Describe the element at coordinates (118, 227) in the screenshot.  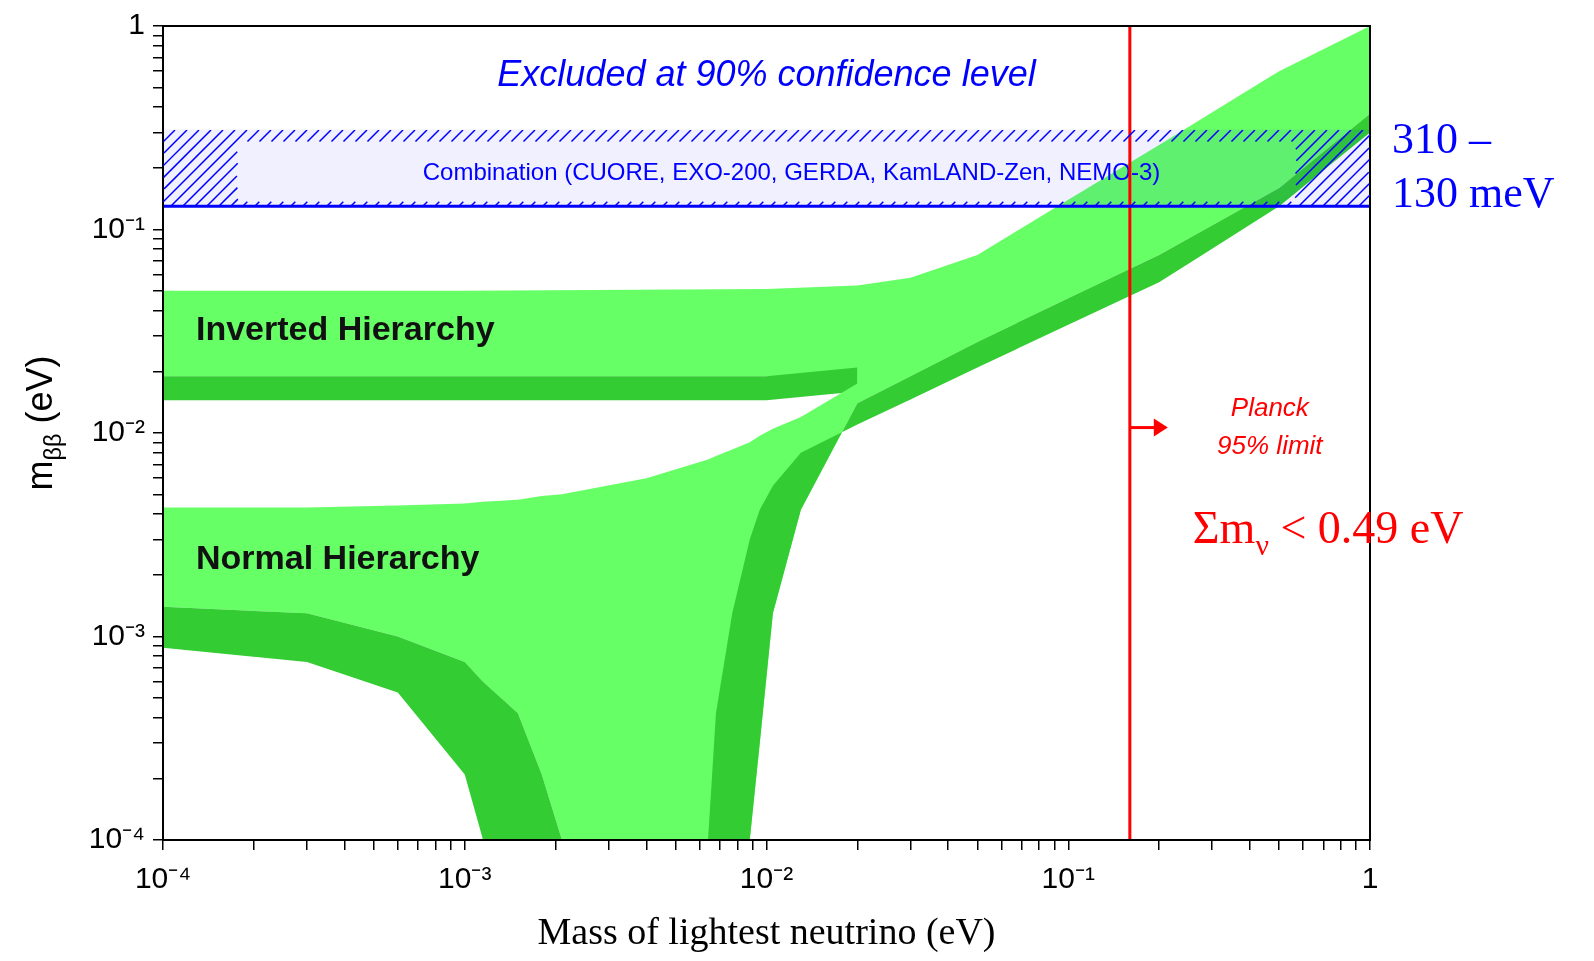
I see `y-tick-label: 10⁻¹` at that location.